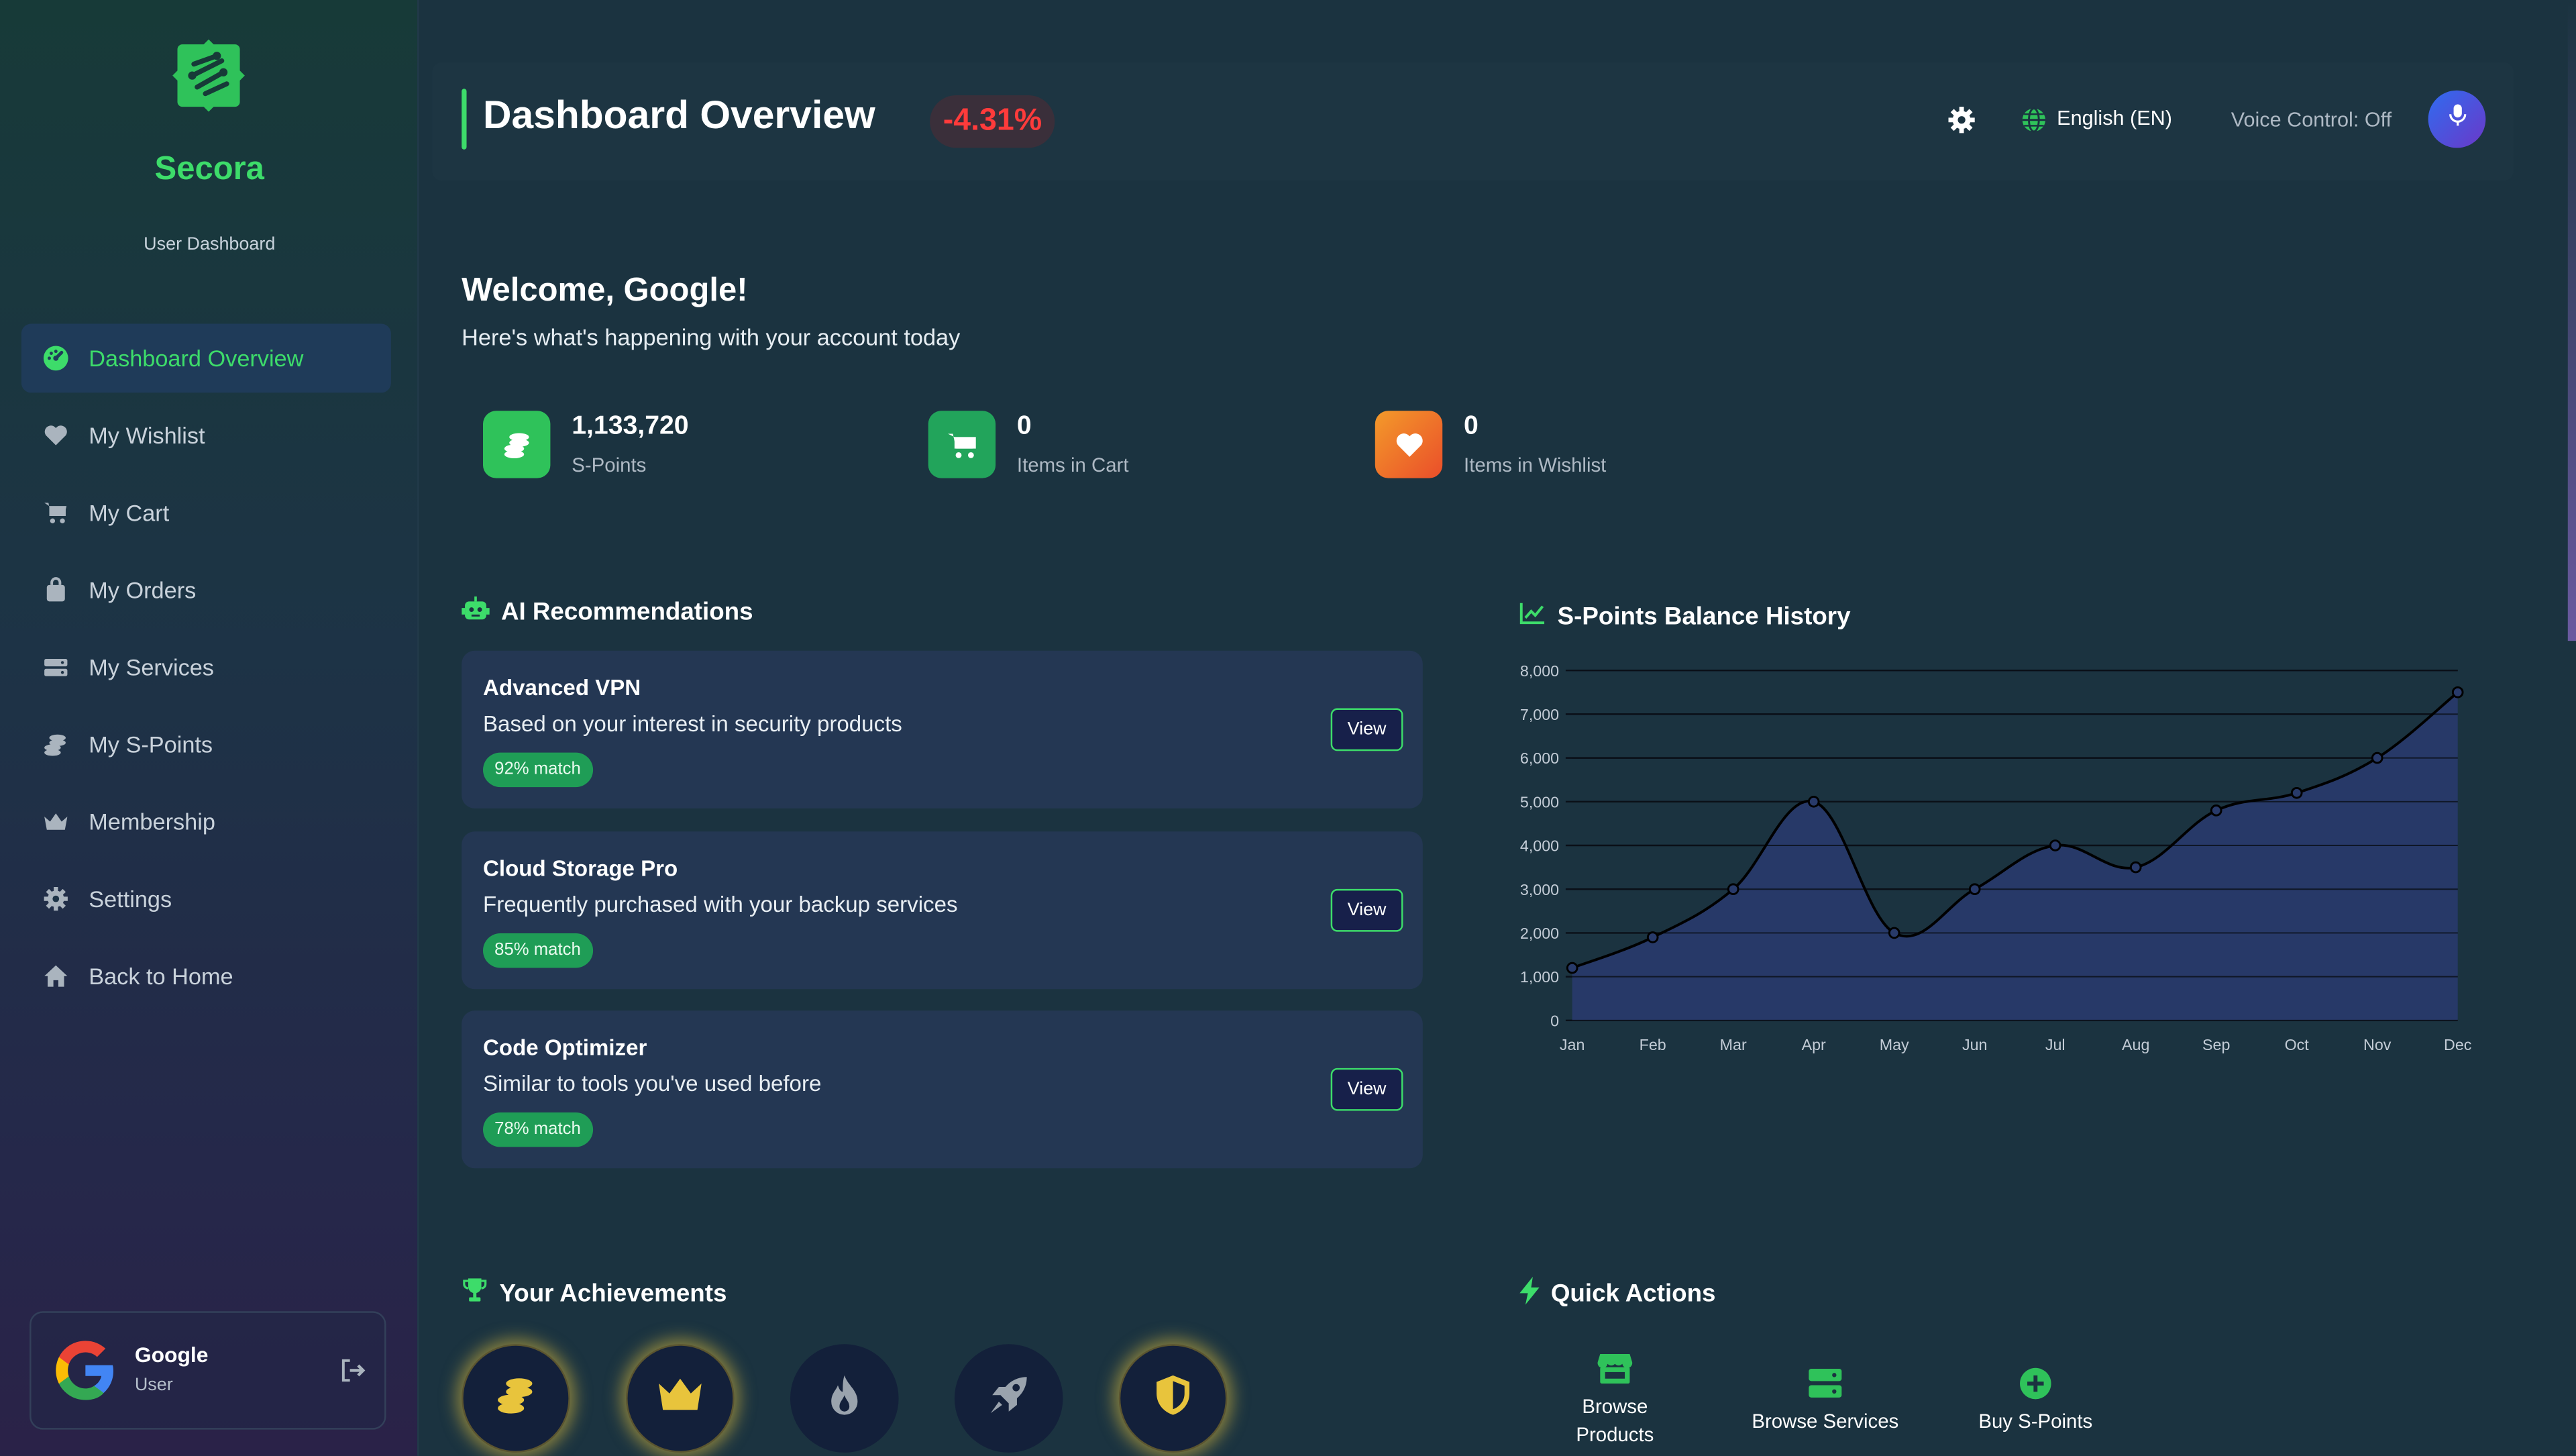 The width and height of the screenshot is (2576, 1456). What do you see at coordinates (206, 976) in the screenshot?
I see `sidebar-item-back-to-home: Back to Home` at bounding box center [206, 976].